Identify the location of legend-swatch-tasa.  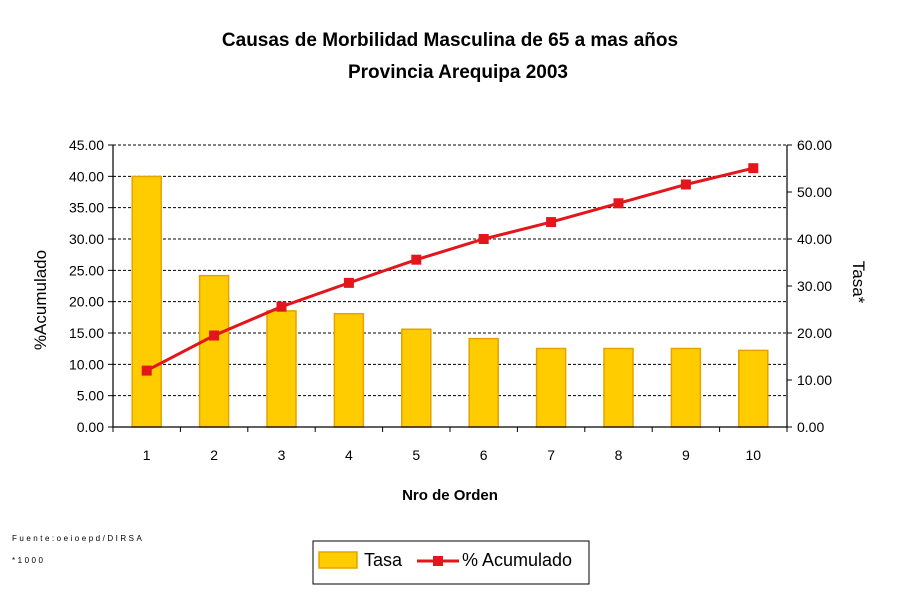
(338, 560).